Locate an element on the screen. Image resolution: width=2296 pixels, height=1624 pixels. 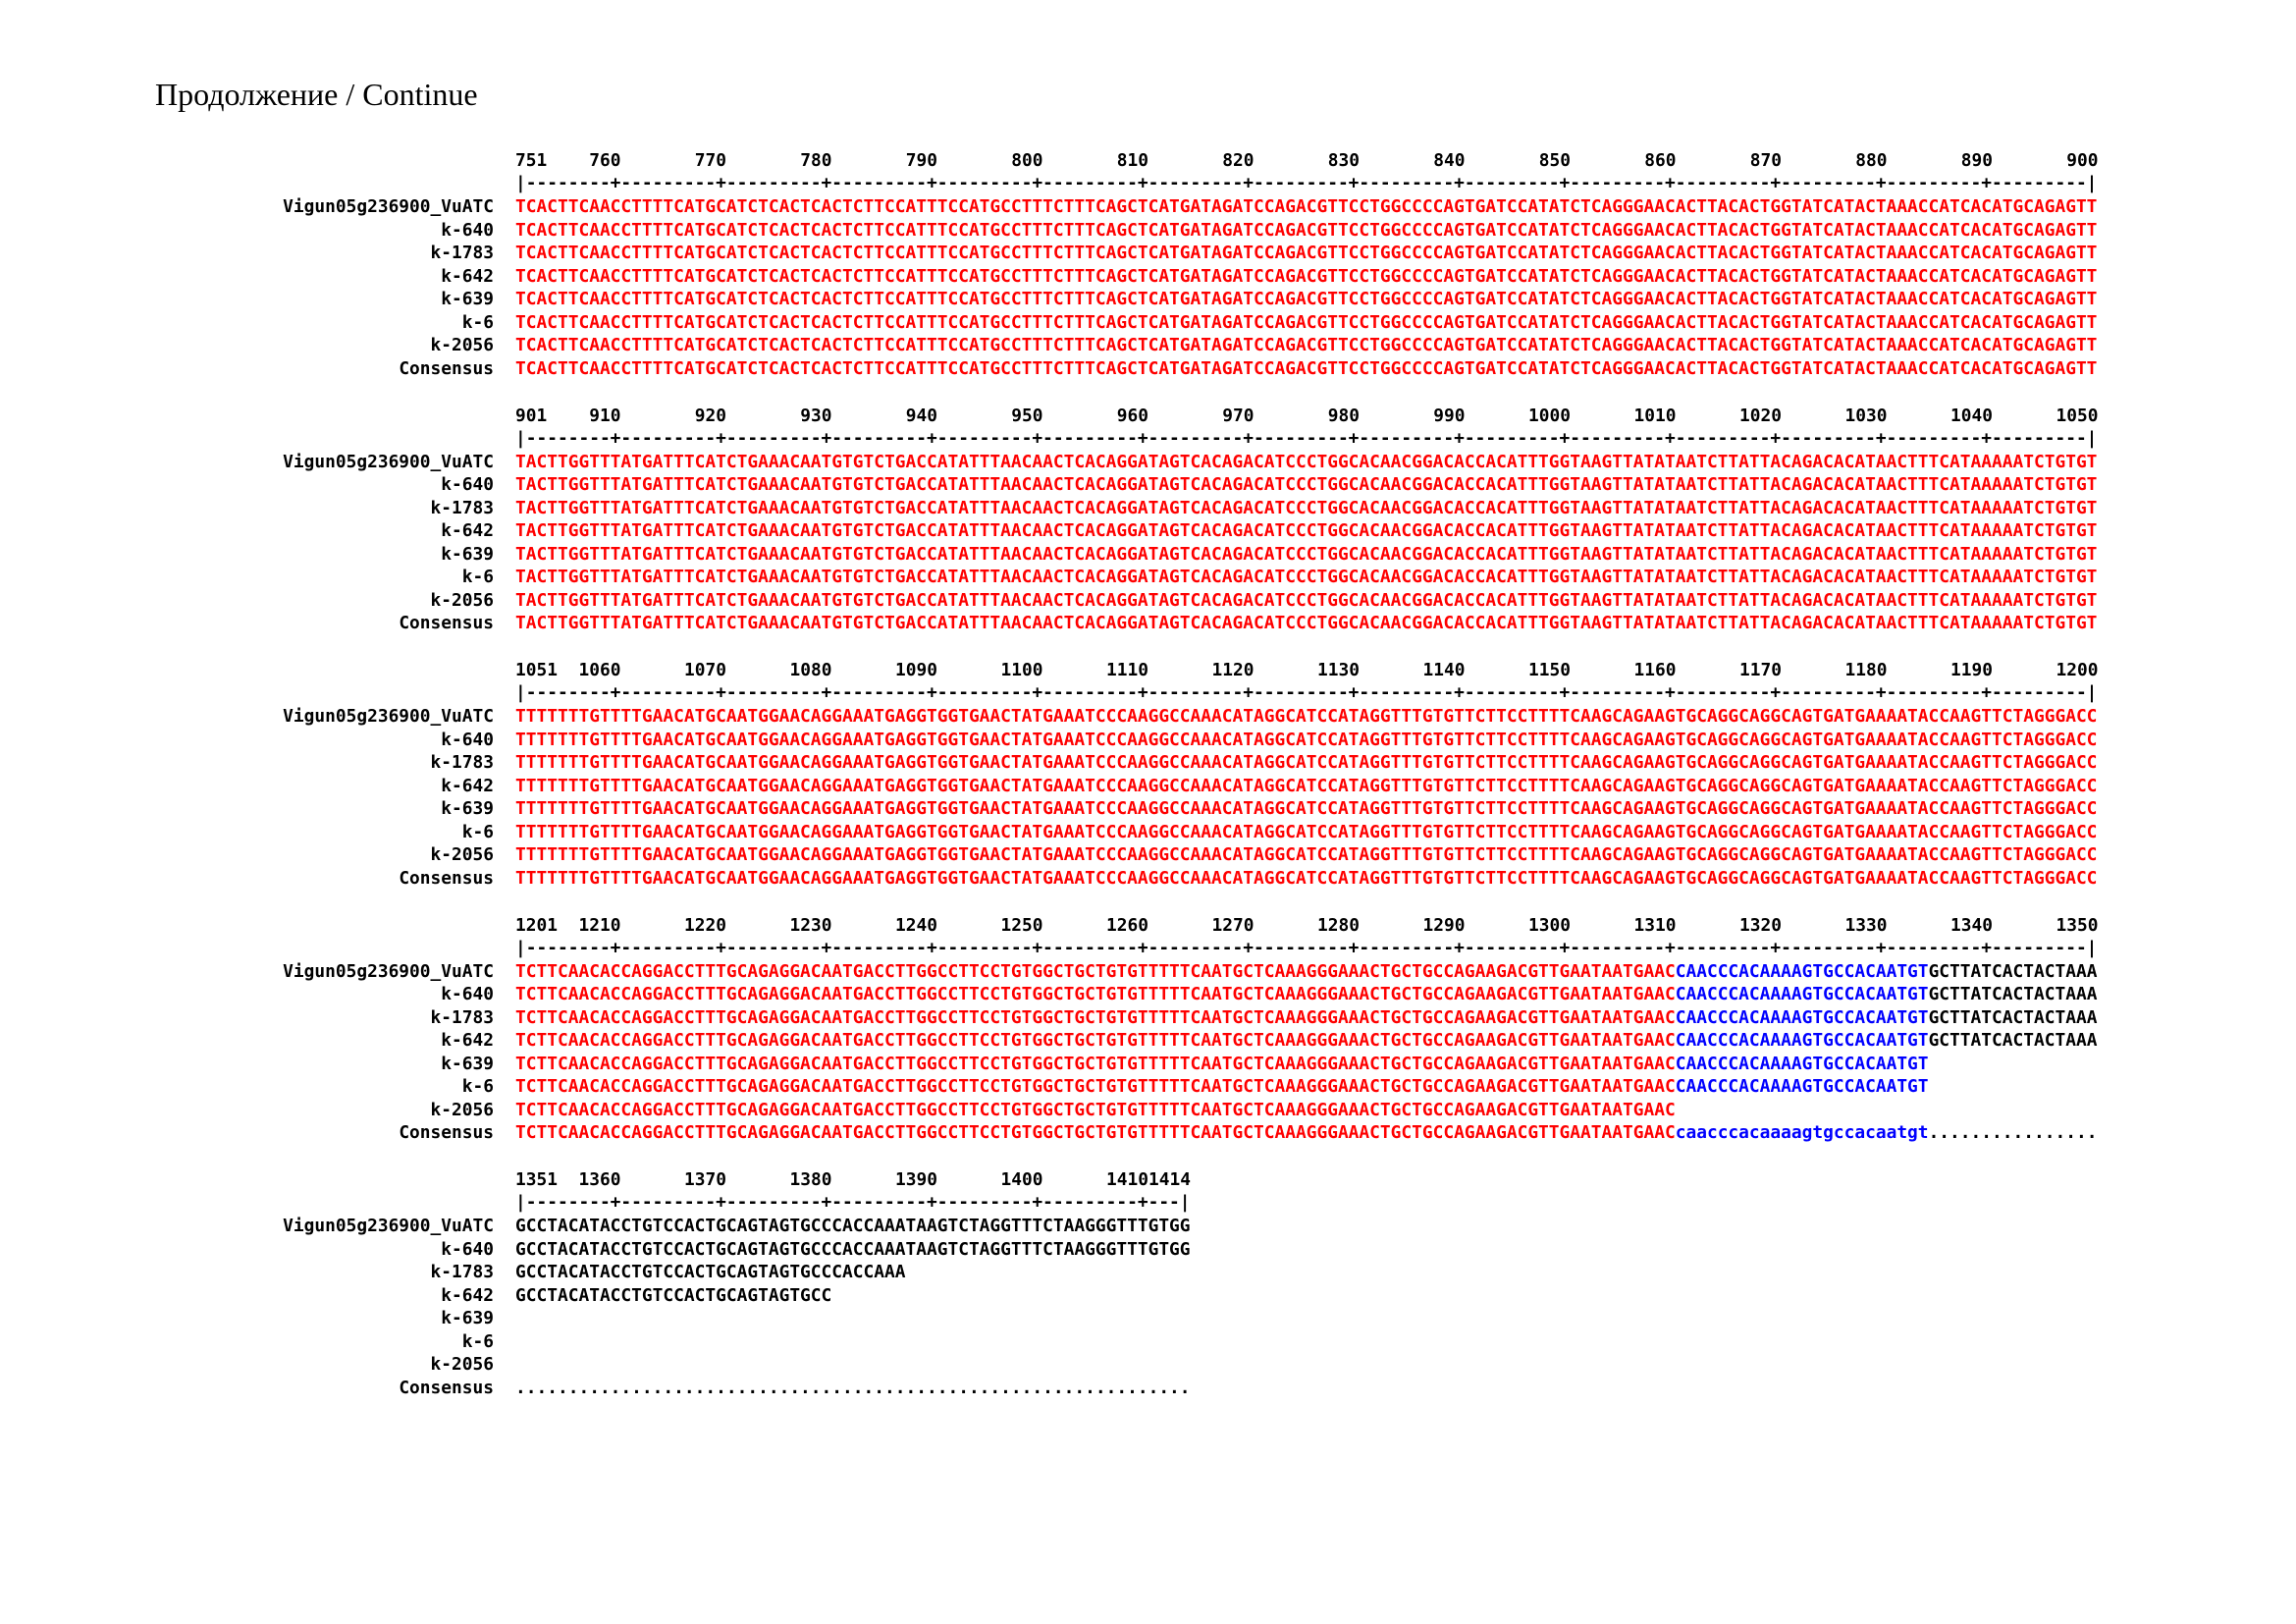
position-label: 1380 is located at coordinates (810, 1179).